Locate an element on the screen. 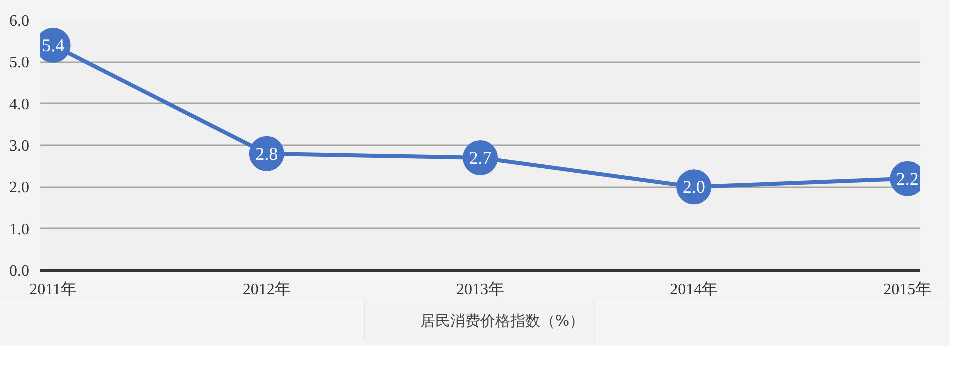 Image resolution: width=975 pixels, height=380 pixels. y-tick-label: 4.0 is located at coordinates (20, 105).